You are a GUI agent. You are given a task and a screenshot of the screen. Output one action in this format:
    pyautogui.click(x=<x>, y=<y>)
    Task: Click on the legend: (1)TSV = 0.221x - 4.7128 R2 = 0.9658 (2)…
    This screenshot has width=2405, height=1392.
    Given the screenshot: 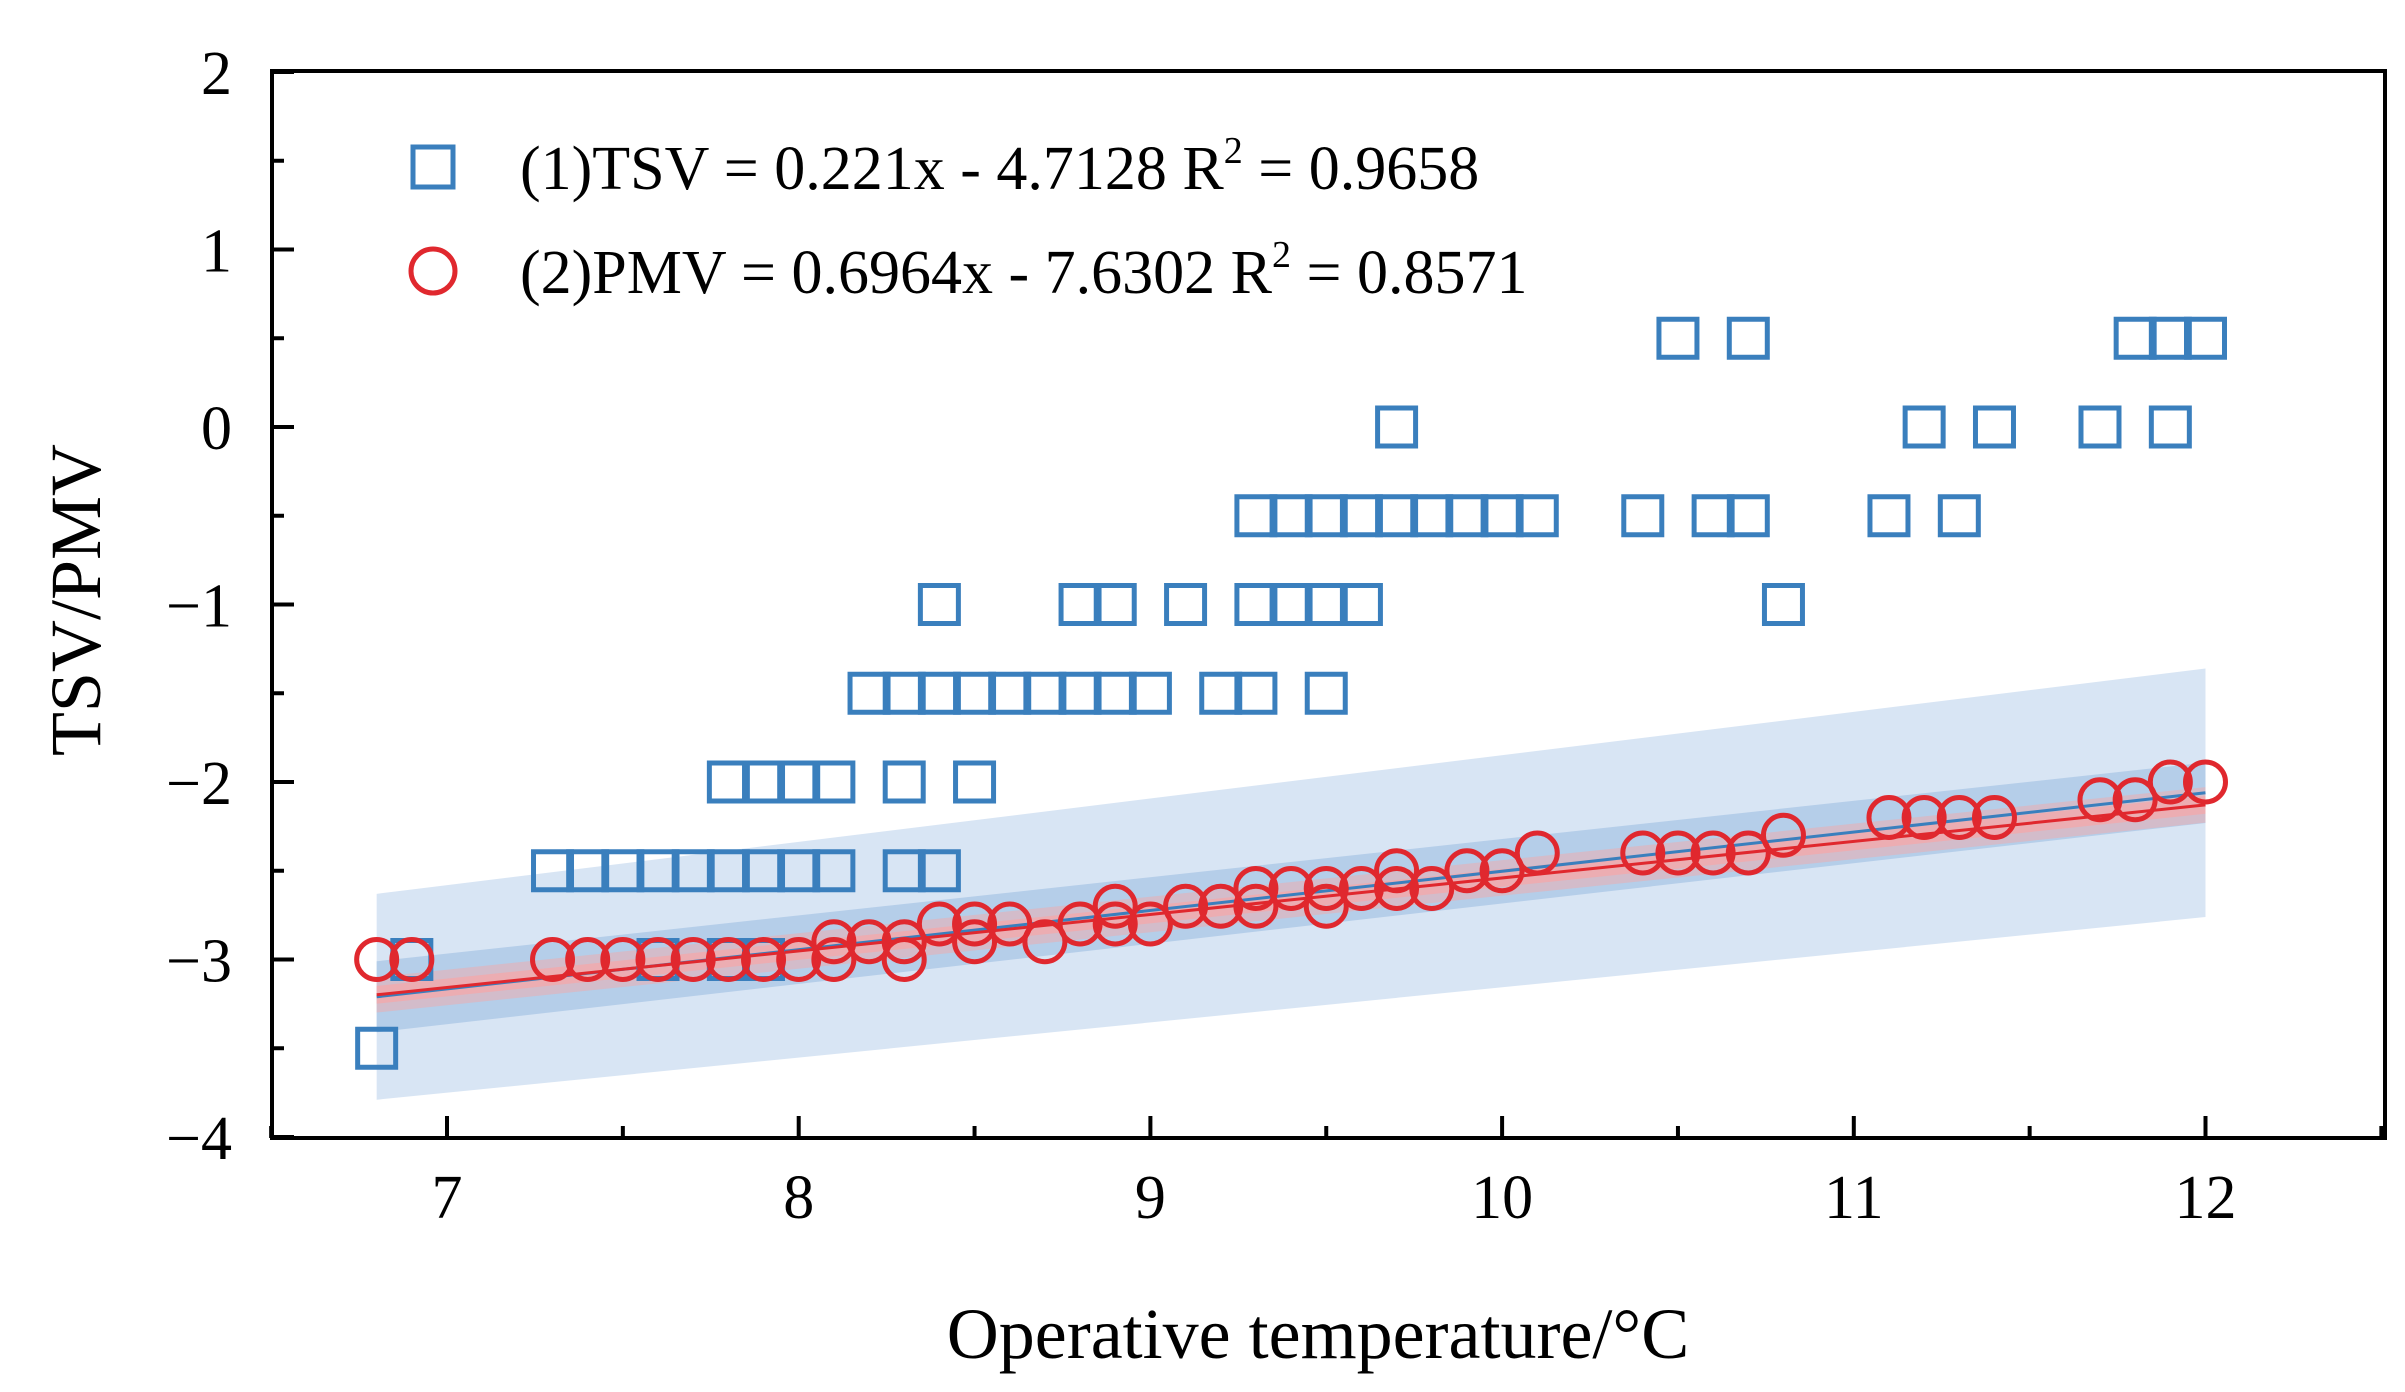 What is the action you would take?
    pyautogui.click(x=968, y=218)
    